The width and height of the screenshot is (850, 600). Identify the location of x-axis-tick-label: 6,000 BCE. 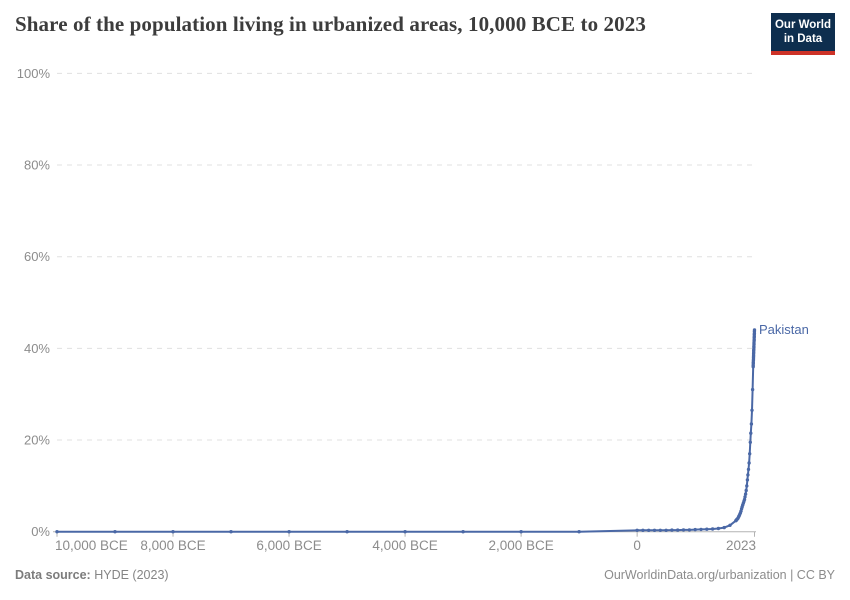
(288, 545).